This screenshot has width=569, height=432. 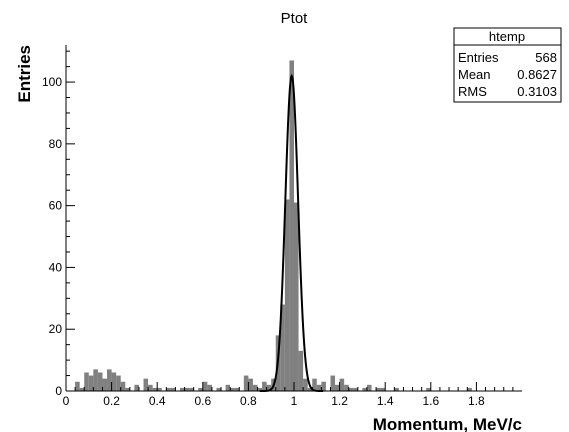 I want to click on x-tick-label: 0.2, so click(x=111, y=401).